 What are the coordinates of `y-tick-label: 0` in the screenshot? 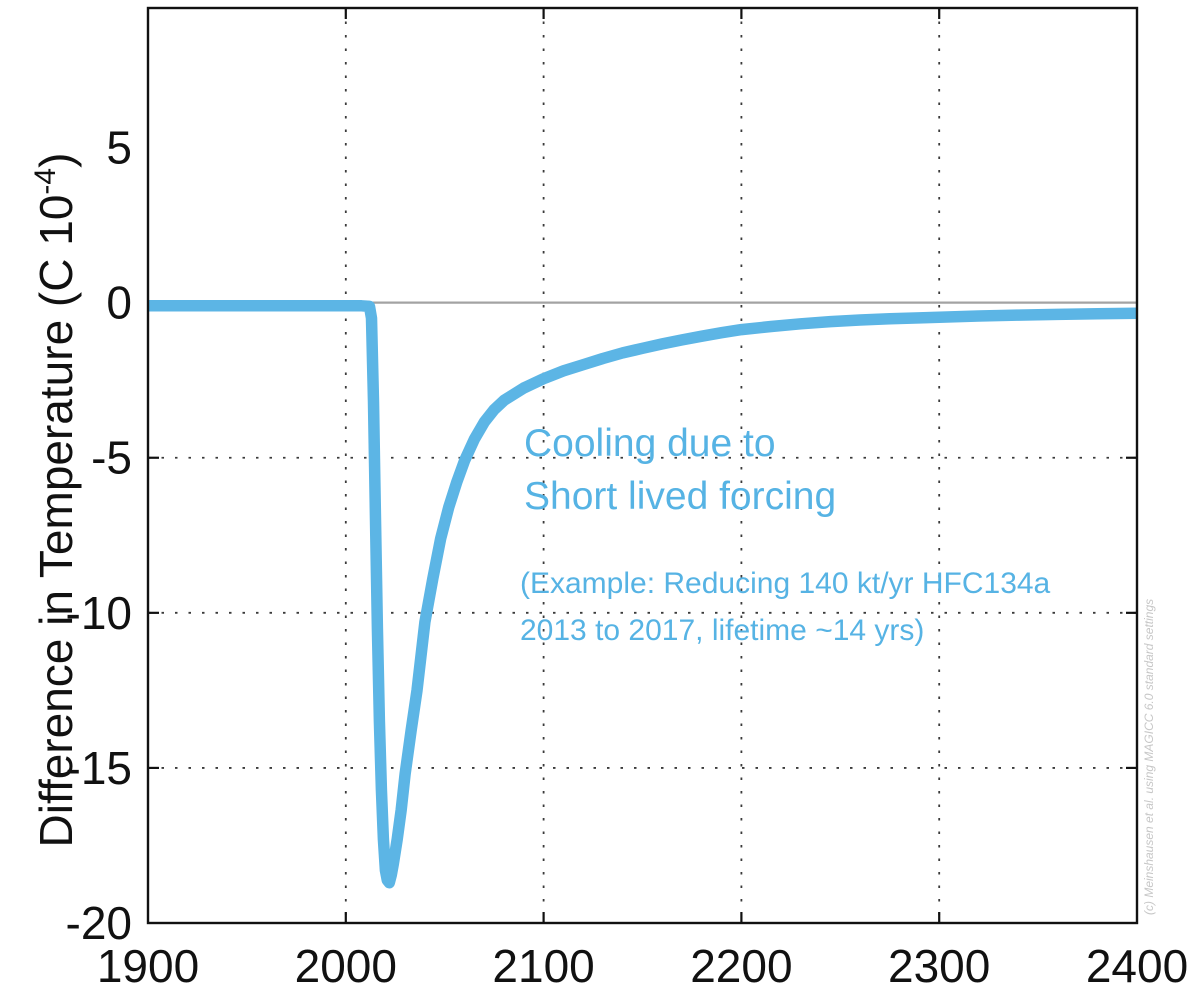 It's located at (119, 303).